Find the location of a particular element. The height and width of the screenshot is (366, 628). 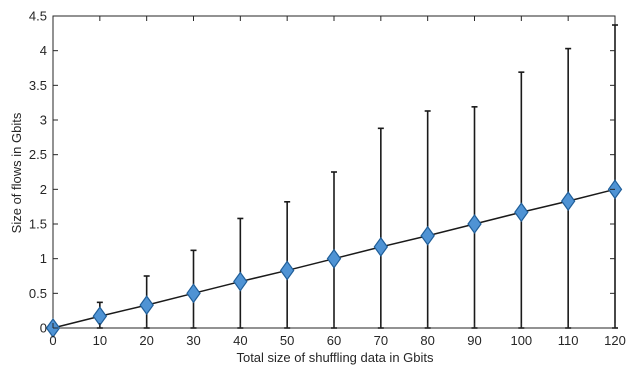

x-tick-label: 0 is located at coordinates (52, 340).